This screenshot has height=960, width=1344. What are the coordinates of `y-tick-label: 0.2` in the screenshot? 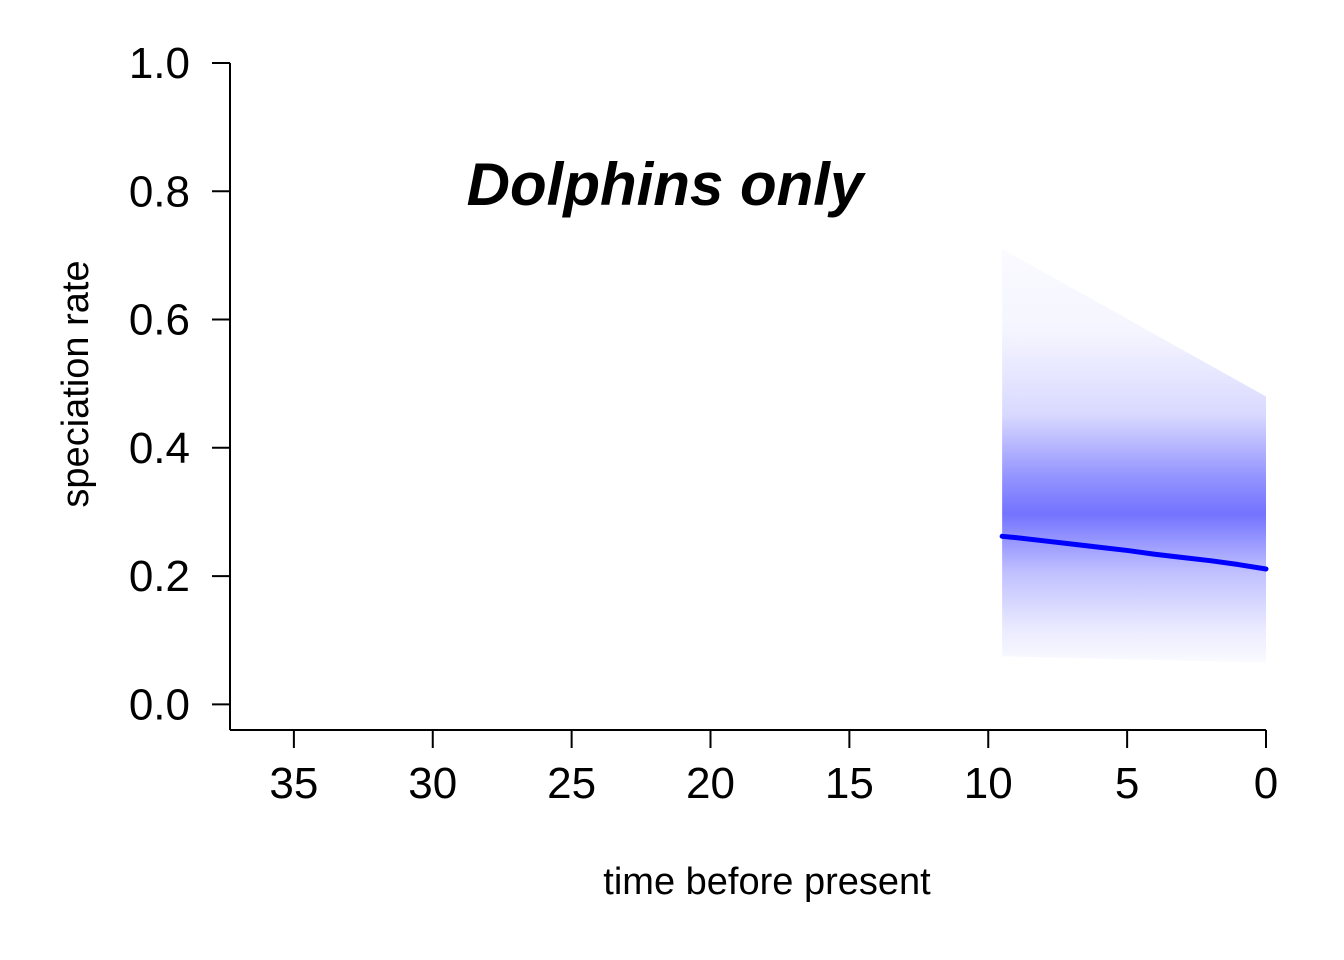 It's located at (159, 576).